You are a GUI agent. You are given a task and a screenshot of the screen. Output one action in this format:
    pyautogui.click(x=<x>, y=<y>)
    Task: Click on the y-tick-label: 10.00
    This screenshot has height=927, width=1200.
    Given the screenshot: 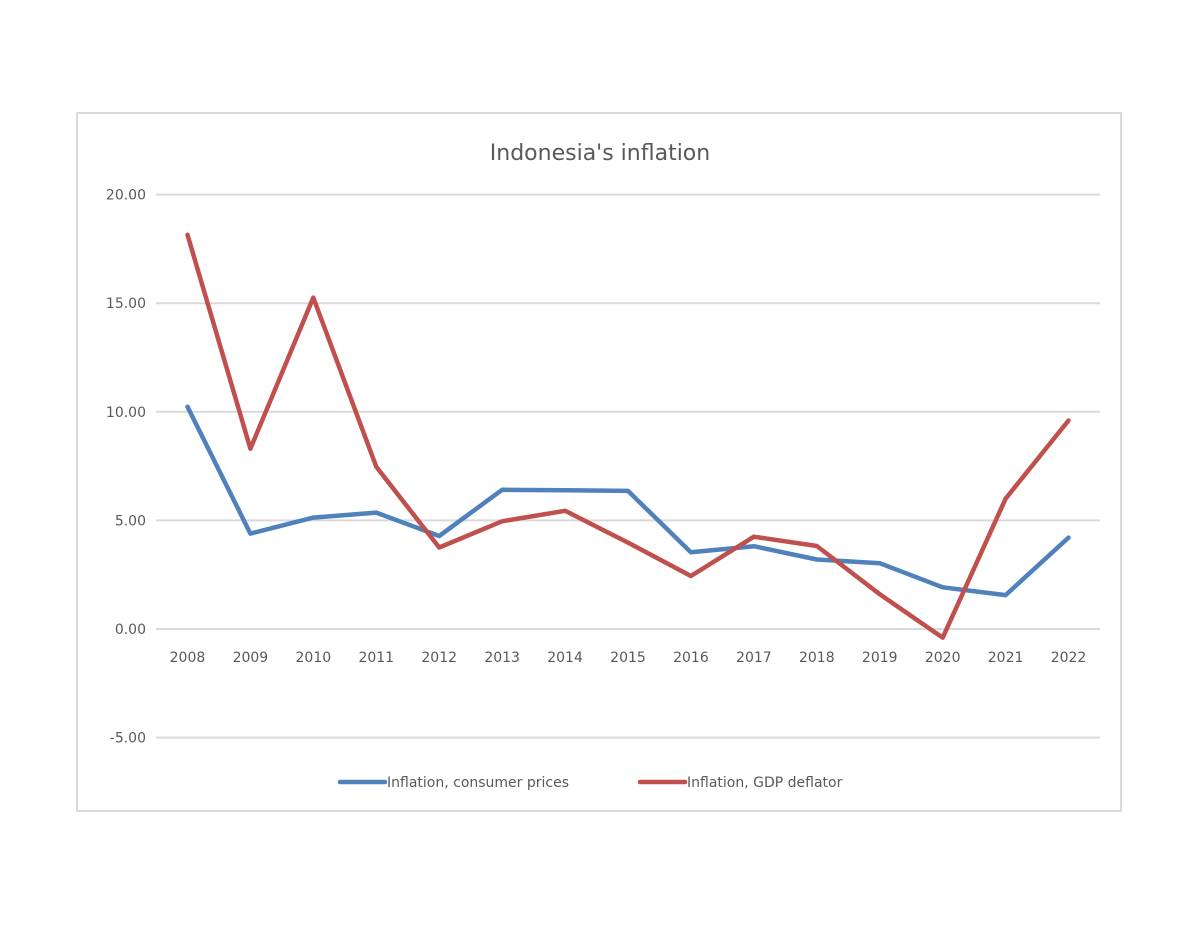 What is the action you would take?
    pyautogui.click(x=126, y=413)
    